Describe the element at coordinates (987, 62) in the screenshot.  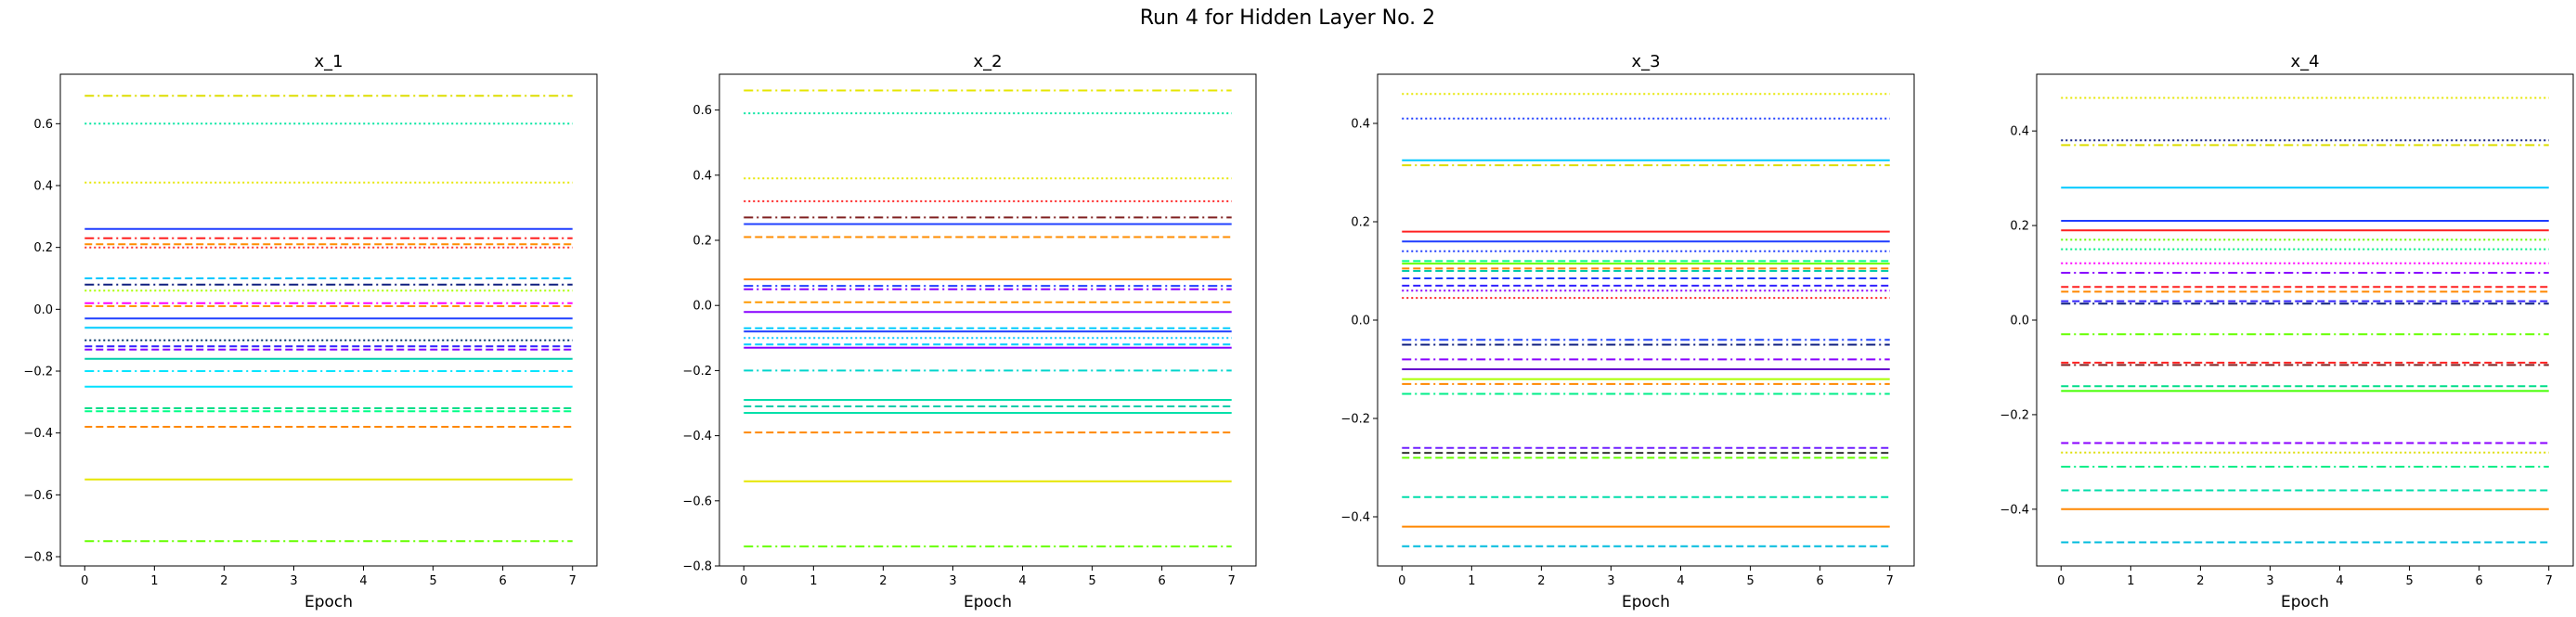
I see `subplot-title: x_2` at that location.